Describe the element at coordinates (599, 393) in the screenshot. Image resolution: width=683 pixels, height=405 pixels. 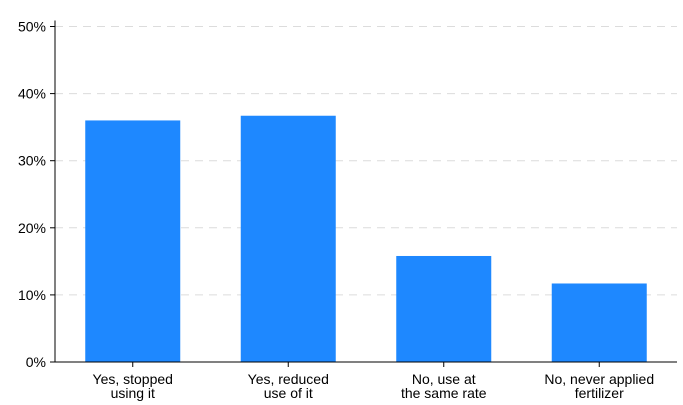
I see `x-tick-label: fertilizer` at that location.